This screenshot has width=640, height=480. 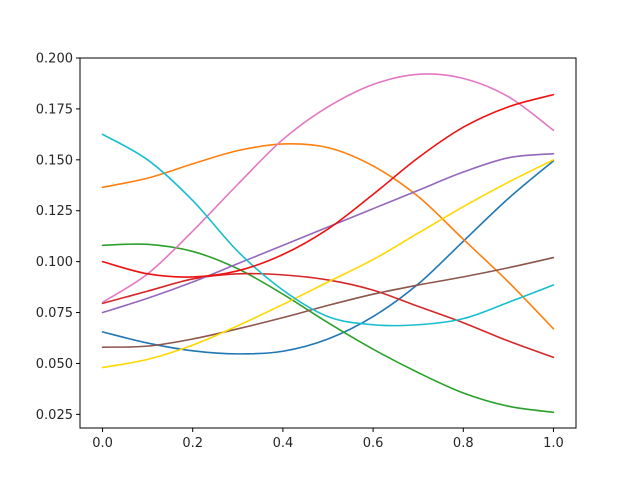 I want to click on y-axis: 0.025 0.050 0.075 0.100 0.125 0.150 0.175 0.200, so click(x=58, y=237).